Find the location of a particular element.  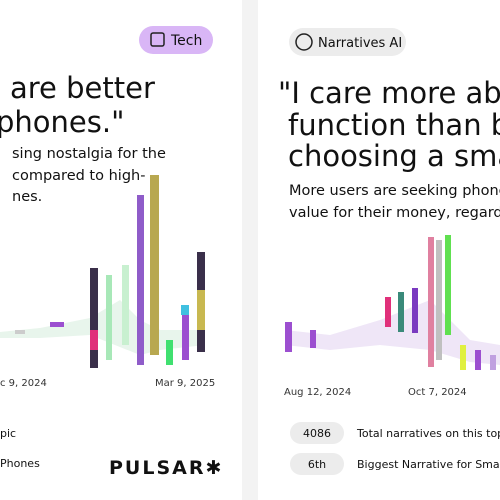

stat-value: 6th is located at coordinates (317, 464).